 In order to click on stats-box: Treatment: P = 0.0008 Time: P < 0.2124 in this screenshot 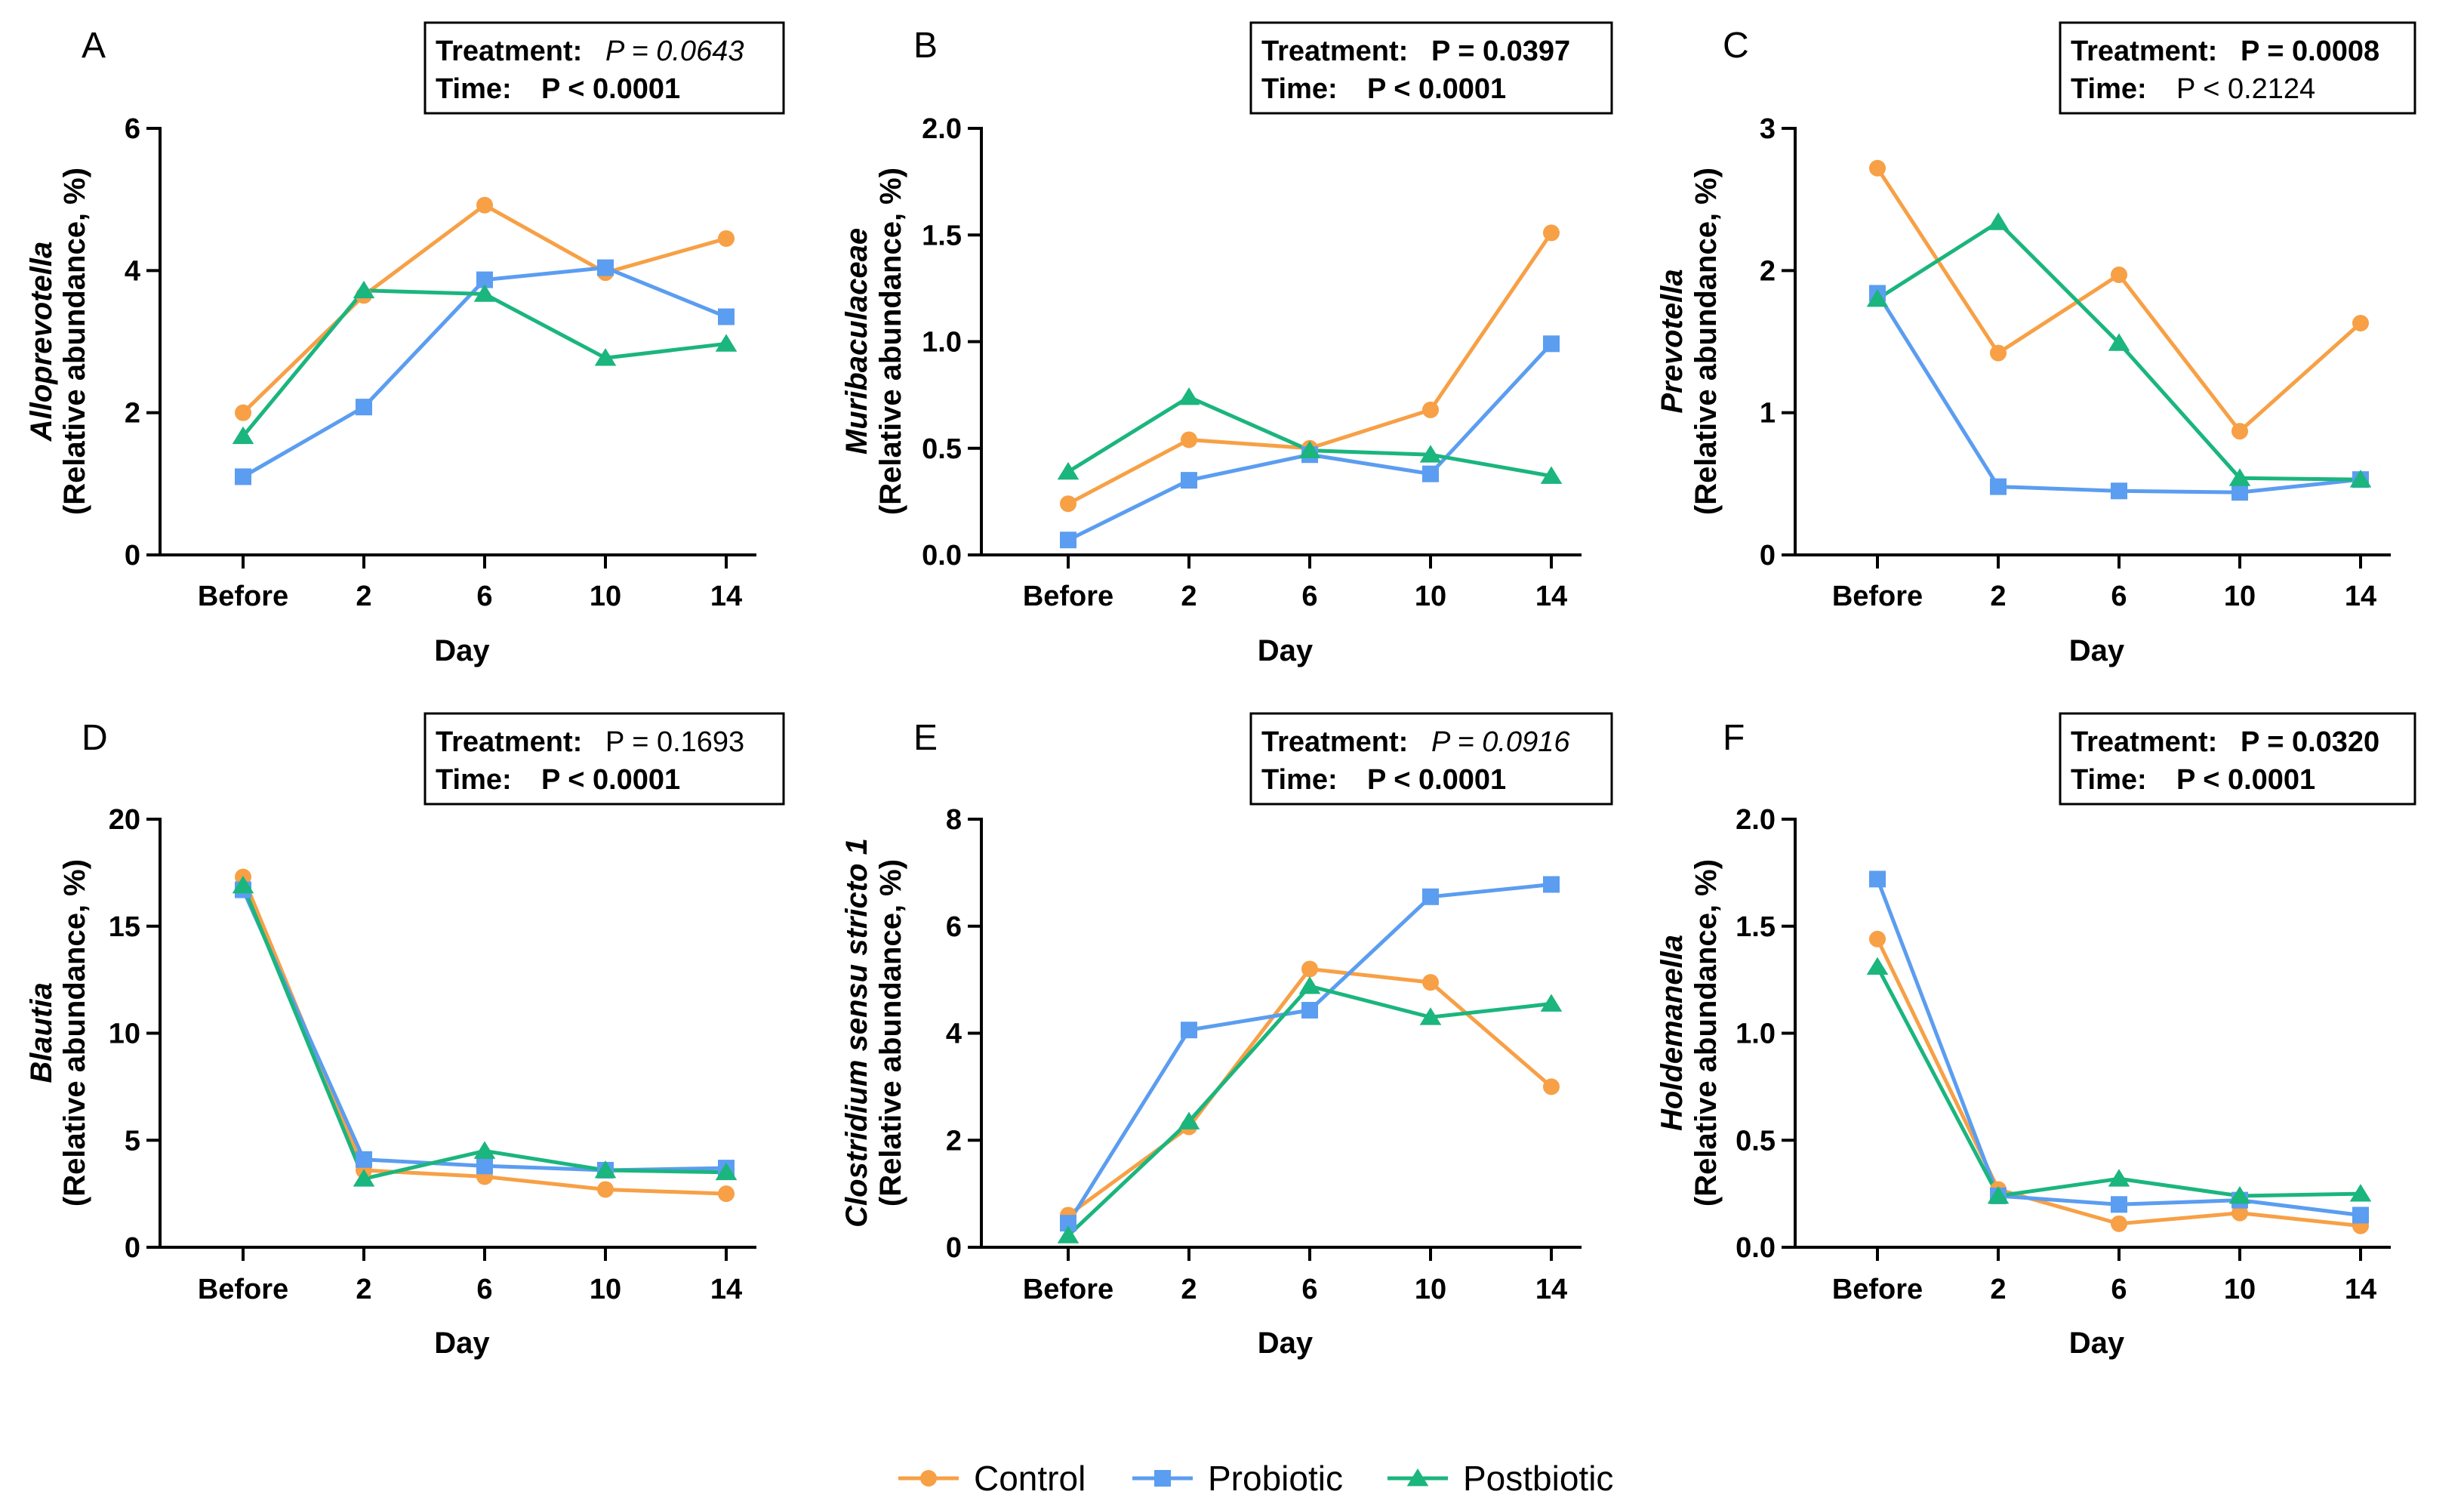, I will do `click(2237, 68)`.